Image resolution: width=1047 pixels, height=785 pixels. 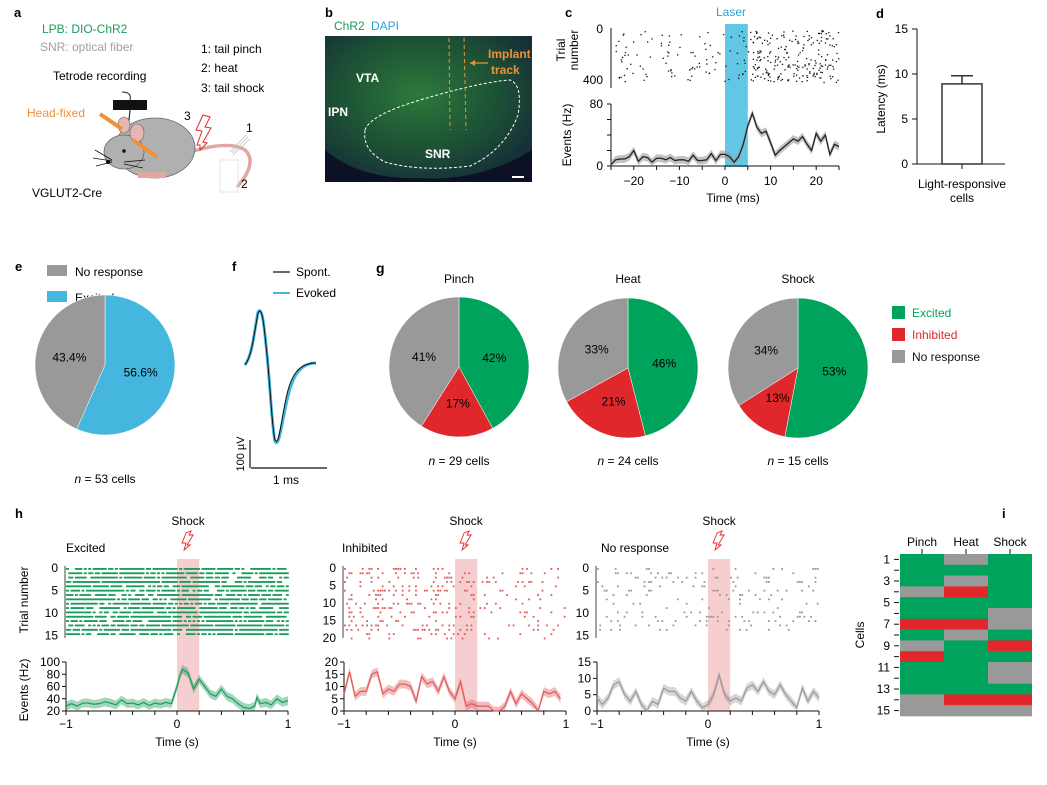 What do you see at coordinates (886, 603) in the screenshot?
I see `heatmap-ytick: 5` at bounding box center [886, 603].